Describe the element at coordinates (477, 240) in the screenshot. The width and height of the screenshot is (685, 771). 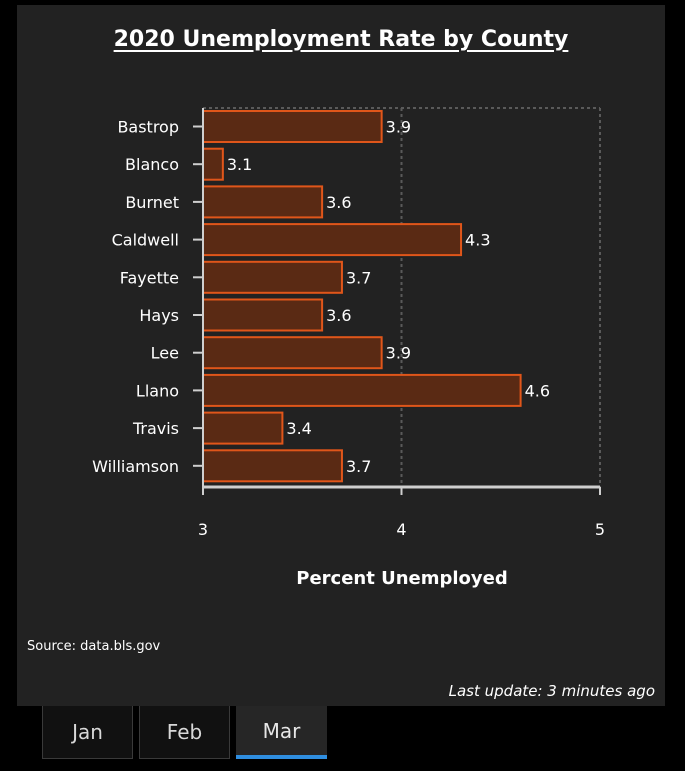
I see `data-label: 4.3` at that location.